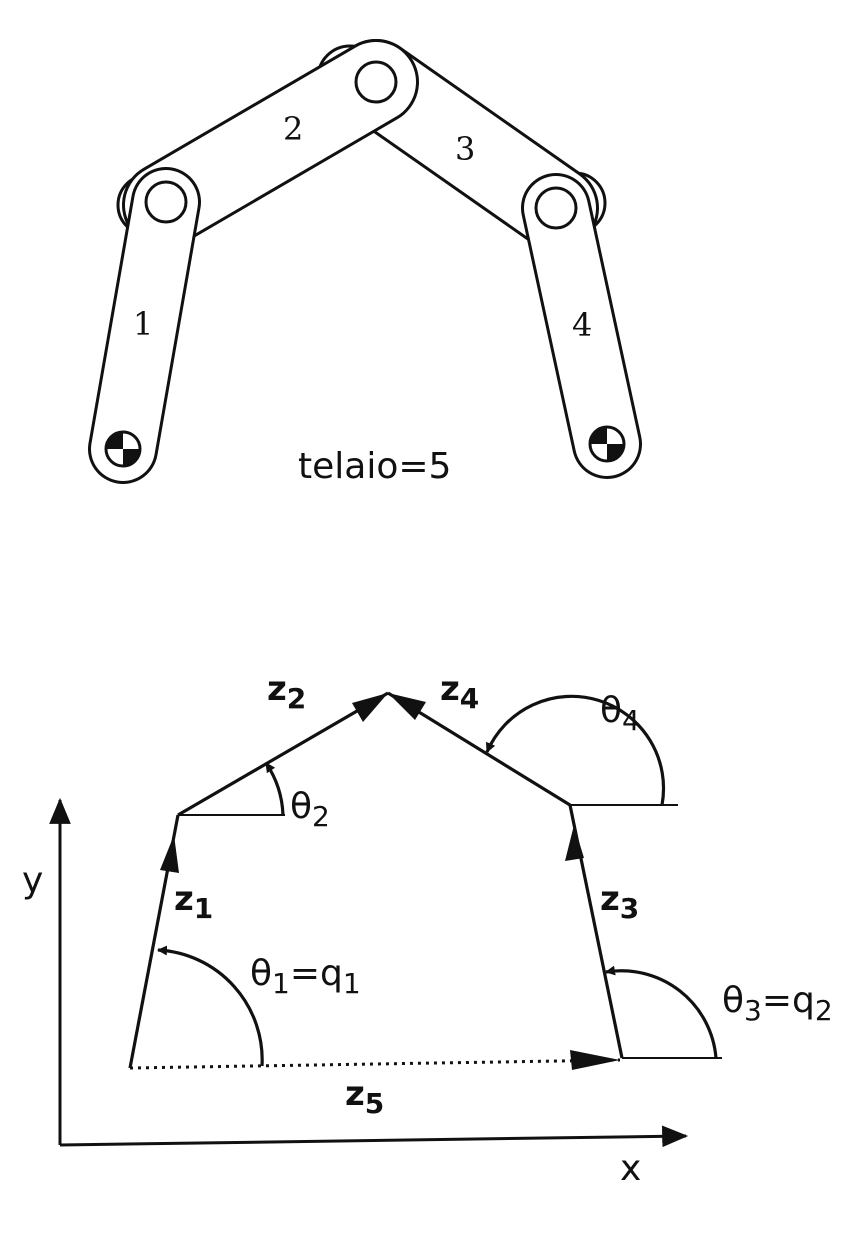  Describe the element at coordinates (169, 854) in the screenshot. I see `vector-z1-arrowhead` at that location.